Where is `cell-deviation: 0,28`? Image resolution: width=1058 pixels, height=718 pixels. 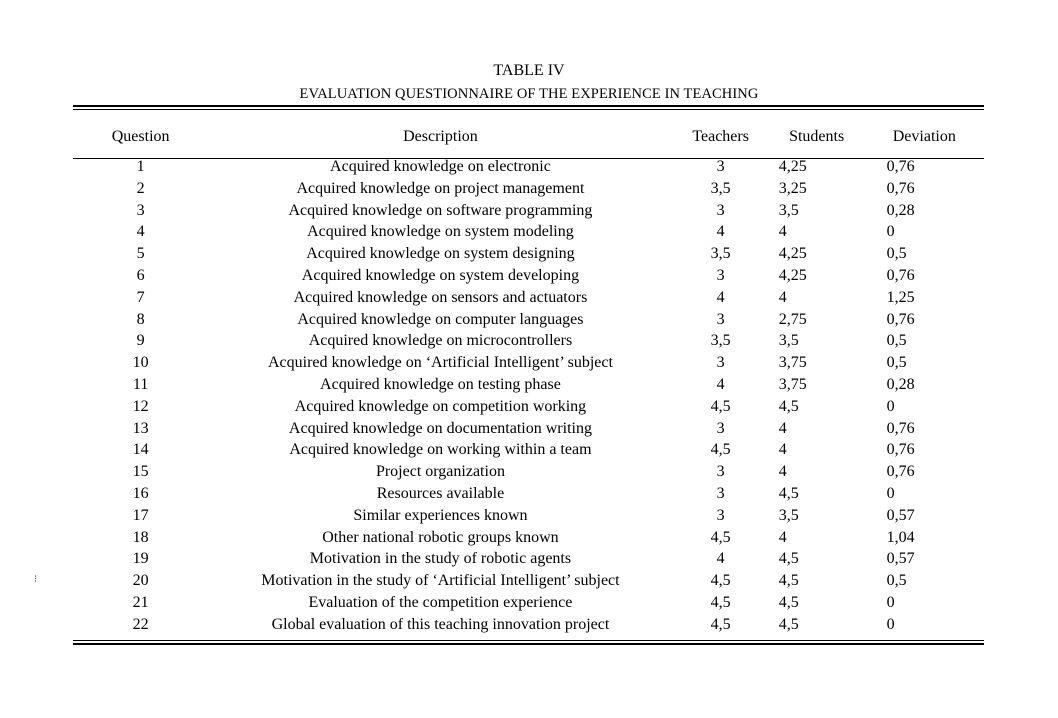
cell-deviation: 0,28 is located at coordinates (900, 210).